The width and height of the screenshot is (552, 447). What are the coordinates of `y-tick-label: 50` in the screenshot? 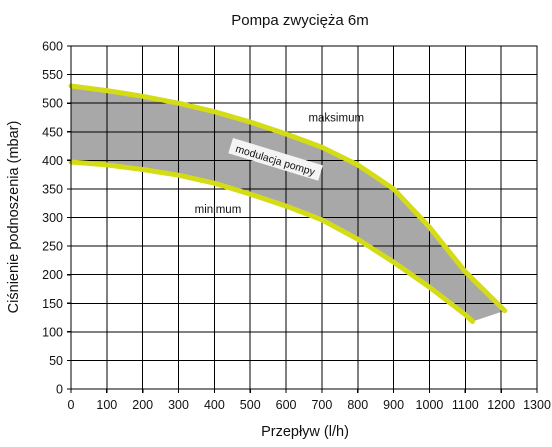 It's located at (56, 361).